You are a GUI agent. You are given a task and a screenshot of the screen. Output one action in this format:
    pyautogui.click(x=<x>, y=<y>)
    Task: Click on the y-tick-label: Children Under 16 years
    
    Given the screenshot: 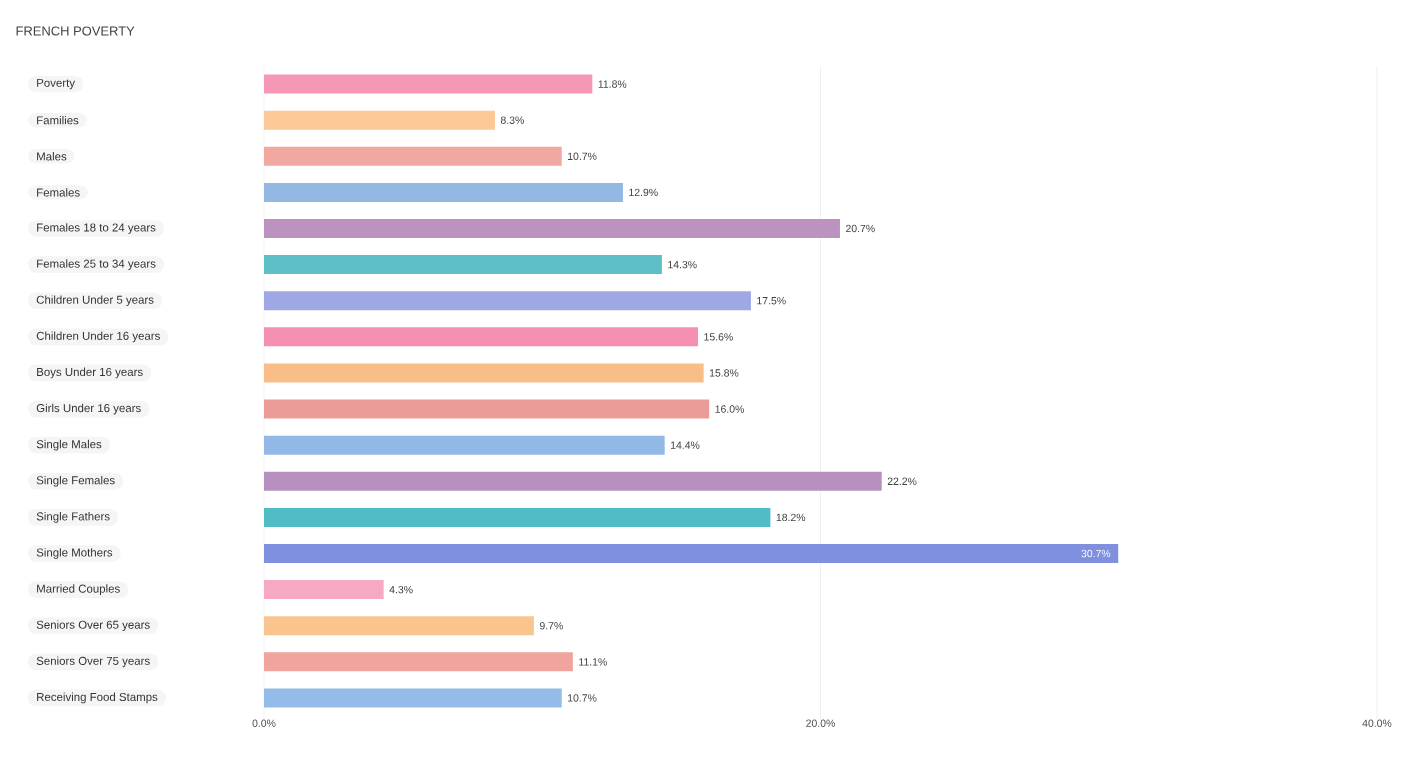 What is the action you would take?
    pyautogui.click(x=98, y=337)
    